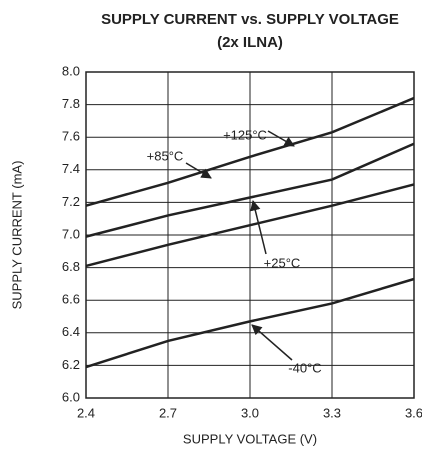 The width and height of the screenshot is (422, 459). I want to click on x-tick-label: 3.6, so click(413, 412).